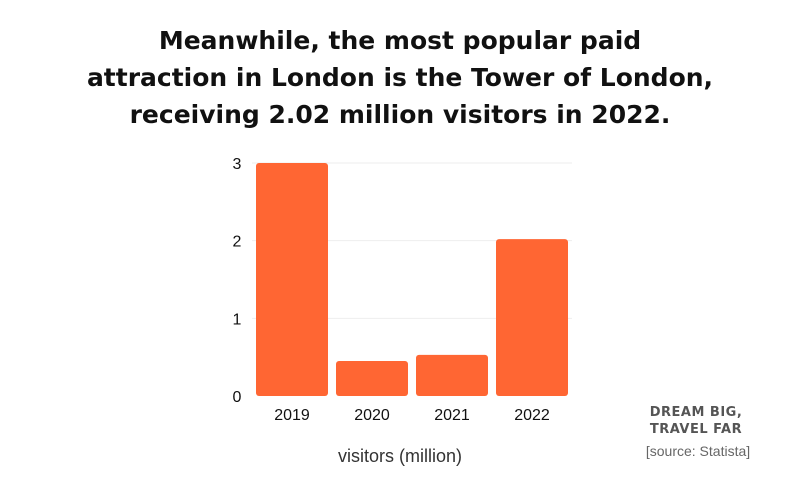  Describe the element at coordinates (696, 421) in the screenshot. I see `brand-logo: DREAM BIG, TRAVEL FAR` at that location.